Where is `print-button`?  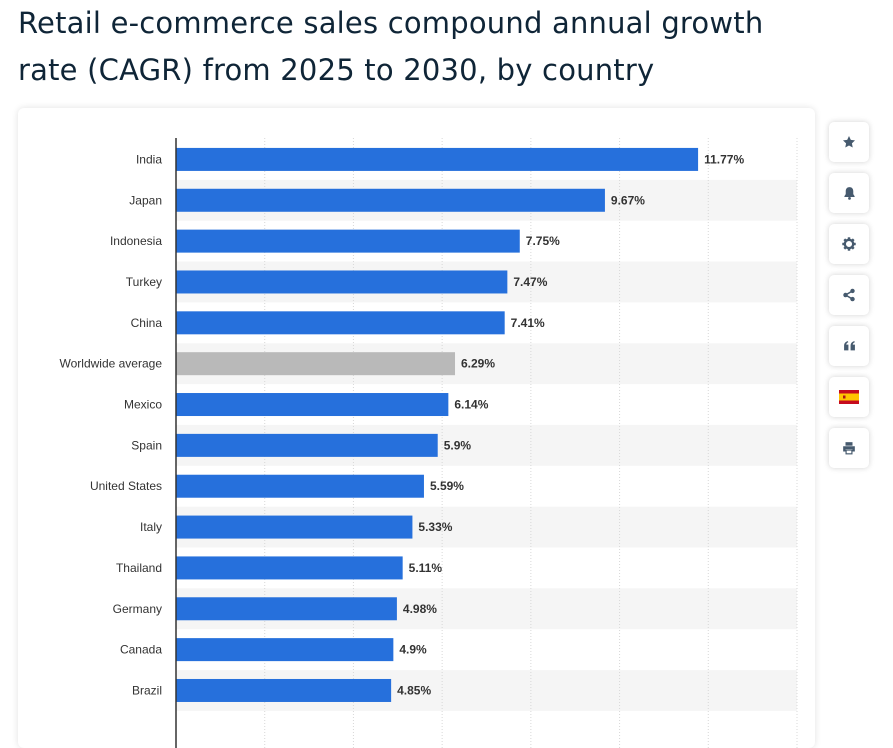
print-button is located at coordinates (849, 448).